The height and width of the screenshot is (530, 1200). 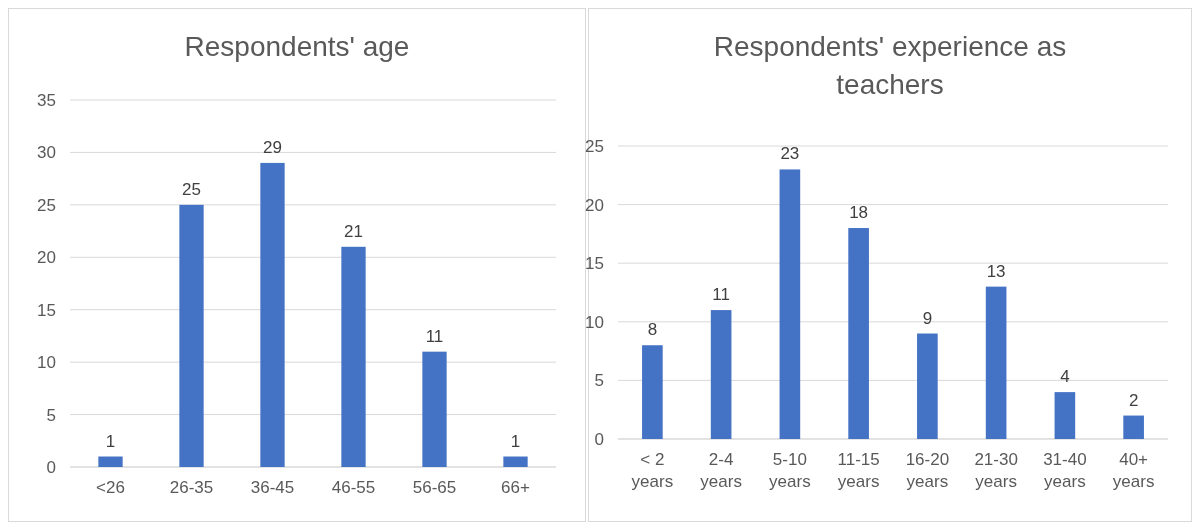 What do you see at coordinates (652, 470) in the screenshot?
I see `x-tick-label: < 2 years` at bounding box center [652, 470].